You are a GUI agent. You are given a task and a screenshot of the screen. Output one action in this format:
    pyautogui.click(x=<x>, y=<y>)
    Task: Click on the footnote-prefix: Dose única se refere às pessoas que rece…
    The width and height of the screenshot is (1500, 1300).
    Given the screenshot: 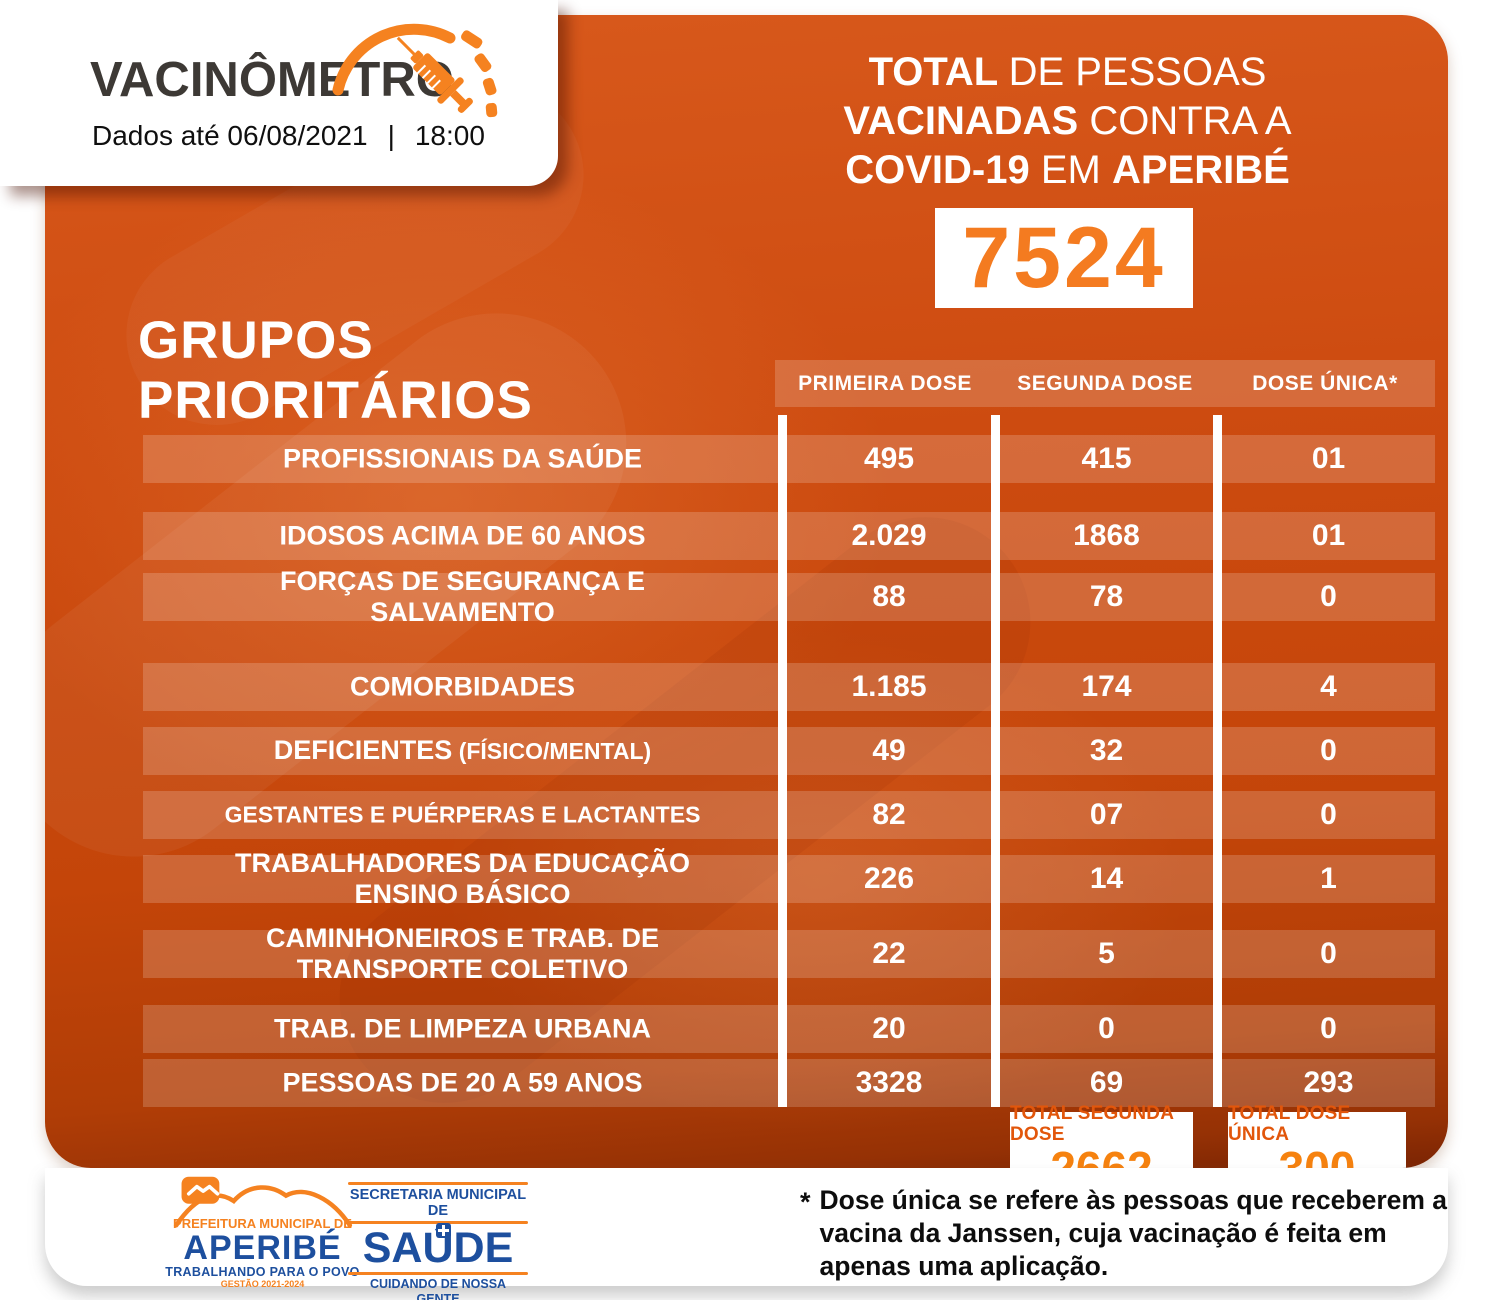 What is the action you would take?
    pyautogui.click(x=1133, y=1216)
    